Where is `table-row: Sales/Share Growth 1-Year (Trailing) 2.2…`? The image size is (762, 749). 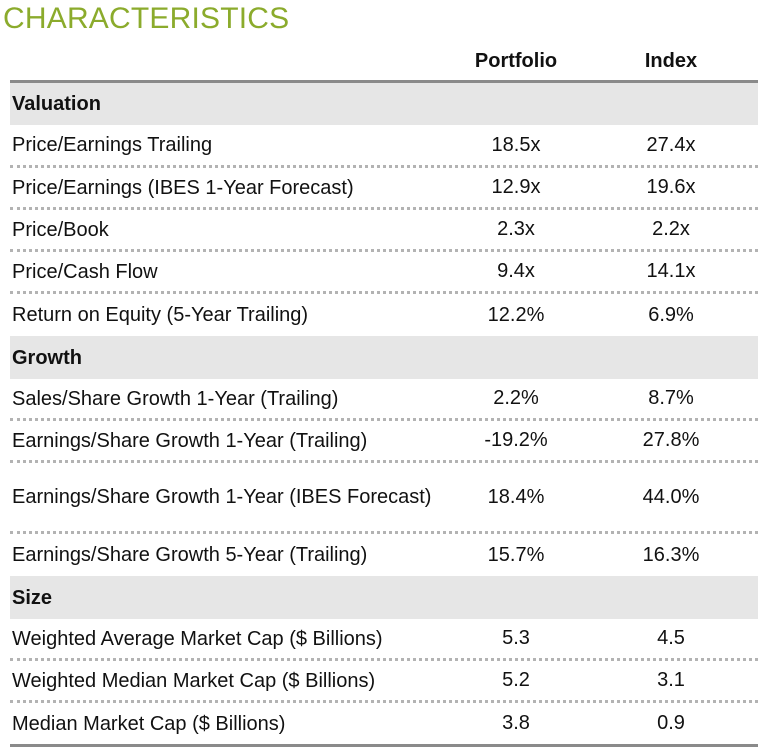 table-row: Sales/Share Growth 1-Year (Trailing) 2.2… is located at coordinates (384, 400).